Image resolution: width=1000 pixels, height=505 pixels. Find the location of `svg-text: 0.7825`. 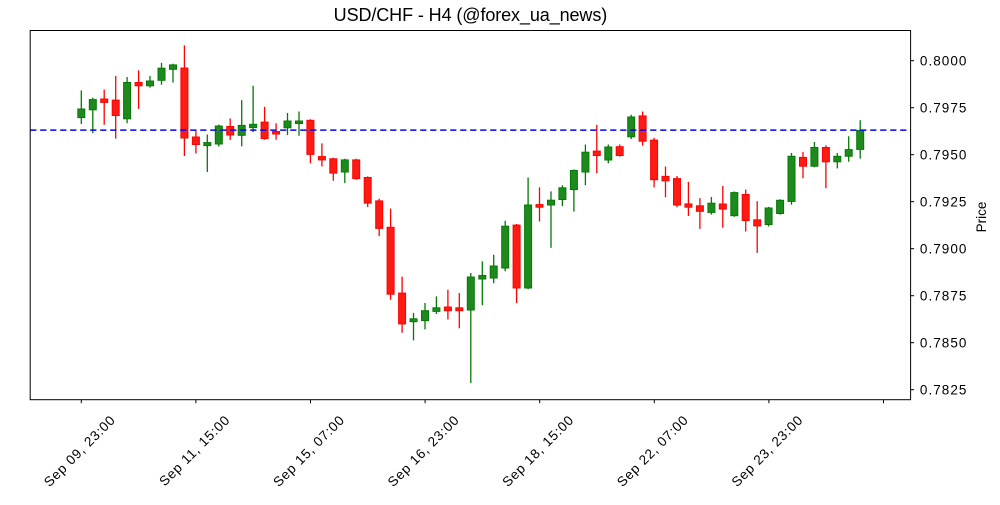

svg-text: 0.7825 is located at coordinates (944, 390).